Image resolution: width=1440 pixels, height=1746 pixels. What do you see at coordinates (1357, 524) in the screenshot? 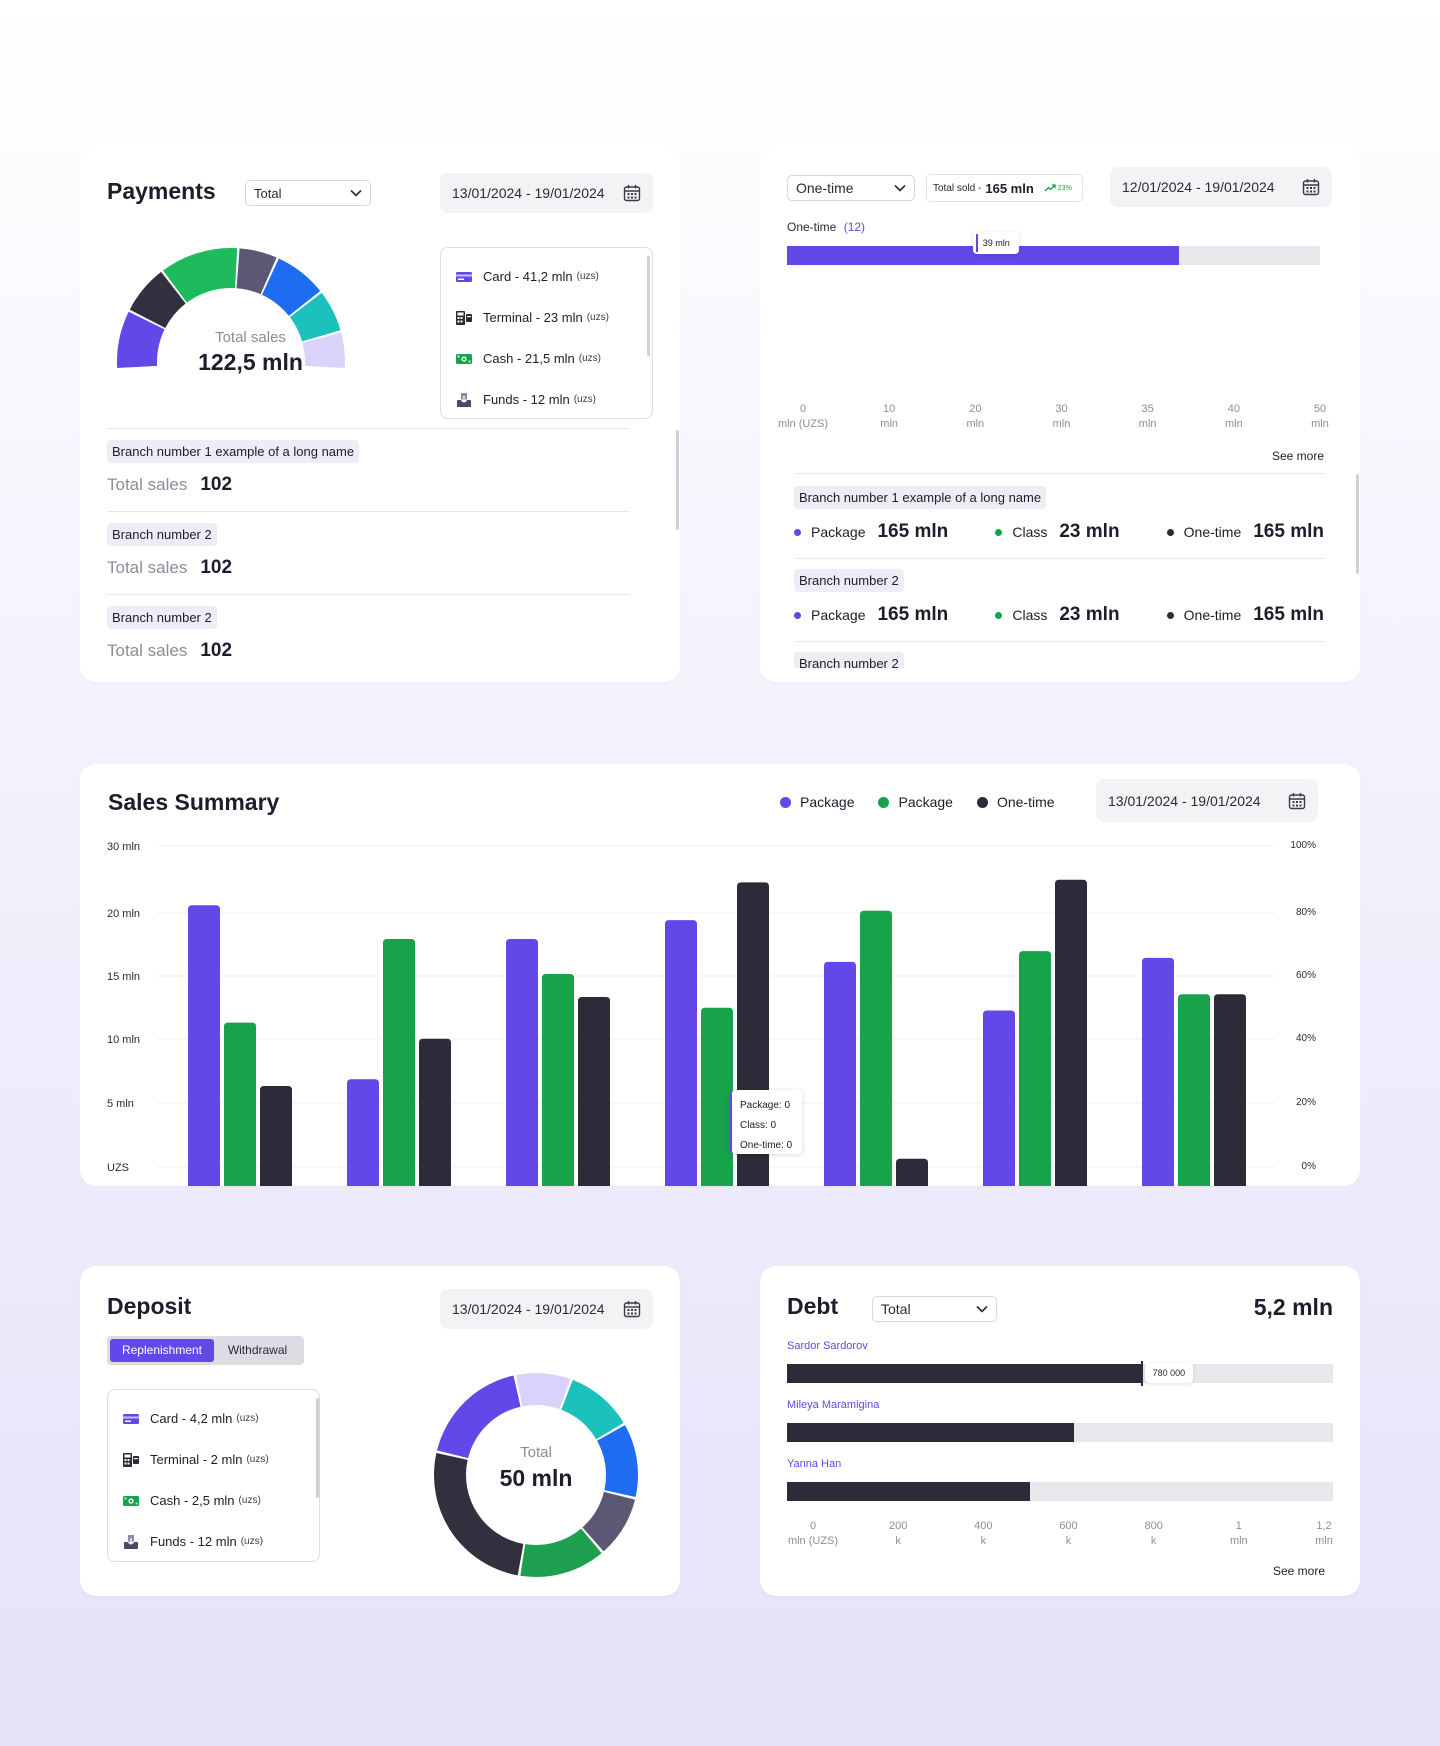
I see `onetime-scrollbar` at bounding box center [1357, 524].